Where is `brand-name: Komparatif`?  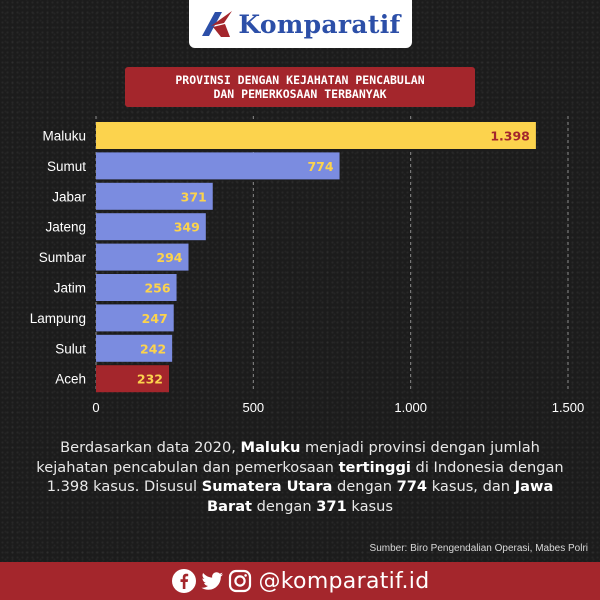
brand-name: Komparatif is located at coordinates (319, 24).